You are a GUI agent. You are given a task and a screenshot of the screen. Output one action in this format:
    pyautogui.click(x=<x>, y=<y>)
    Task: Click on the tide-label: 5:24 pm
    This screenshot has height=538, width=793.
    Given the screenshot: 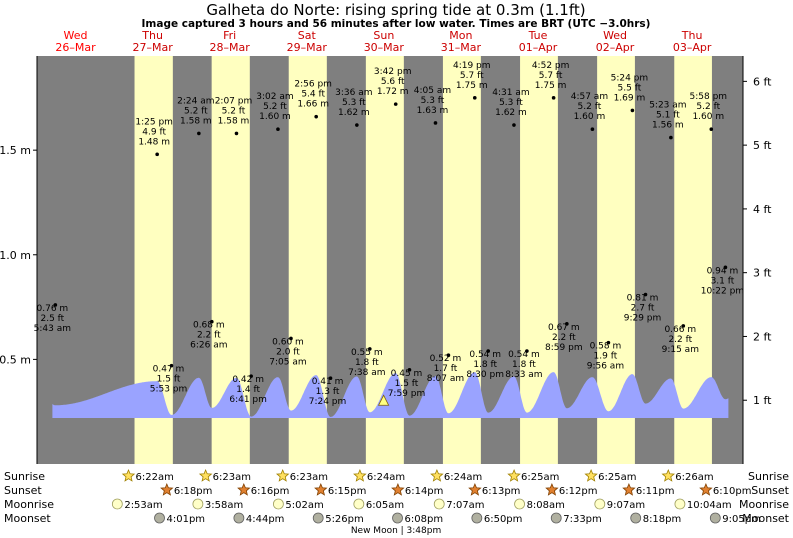 What is the action you would take?
    pyautogui.click(x=630, y=78)
    